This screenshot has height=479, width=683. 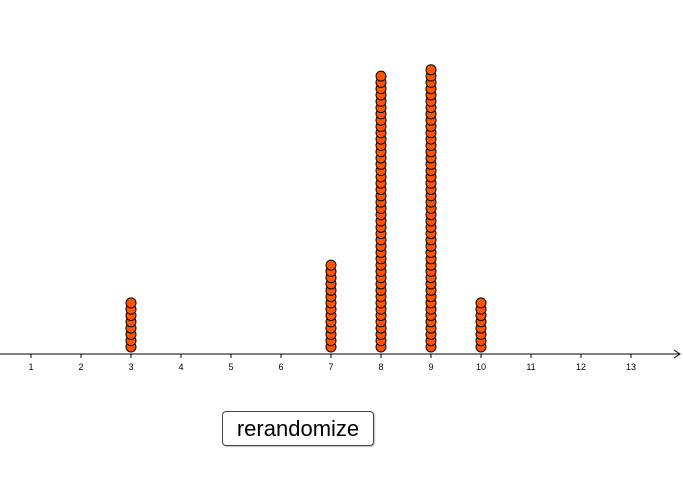 I want to click on x-tick-label: 1, so click(x=30, y=367).